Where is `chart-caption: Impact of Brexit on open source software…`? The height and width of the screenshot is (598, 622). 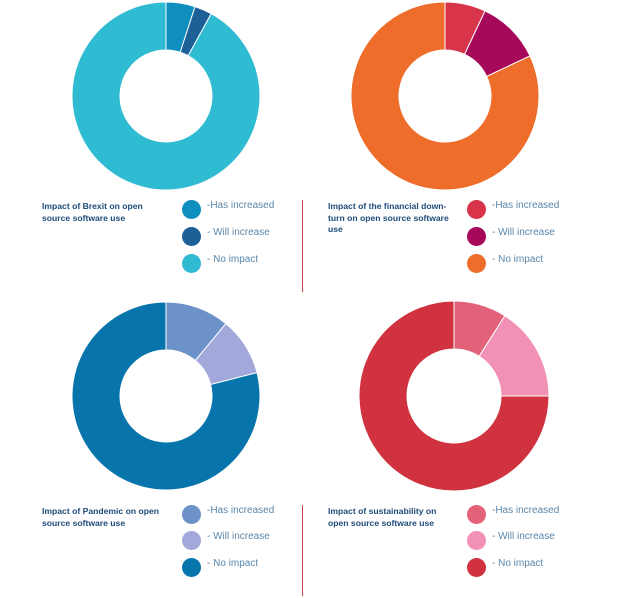
chart-caption: Impact of Brexit on open source software… is located at coordinates (92, 212).